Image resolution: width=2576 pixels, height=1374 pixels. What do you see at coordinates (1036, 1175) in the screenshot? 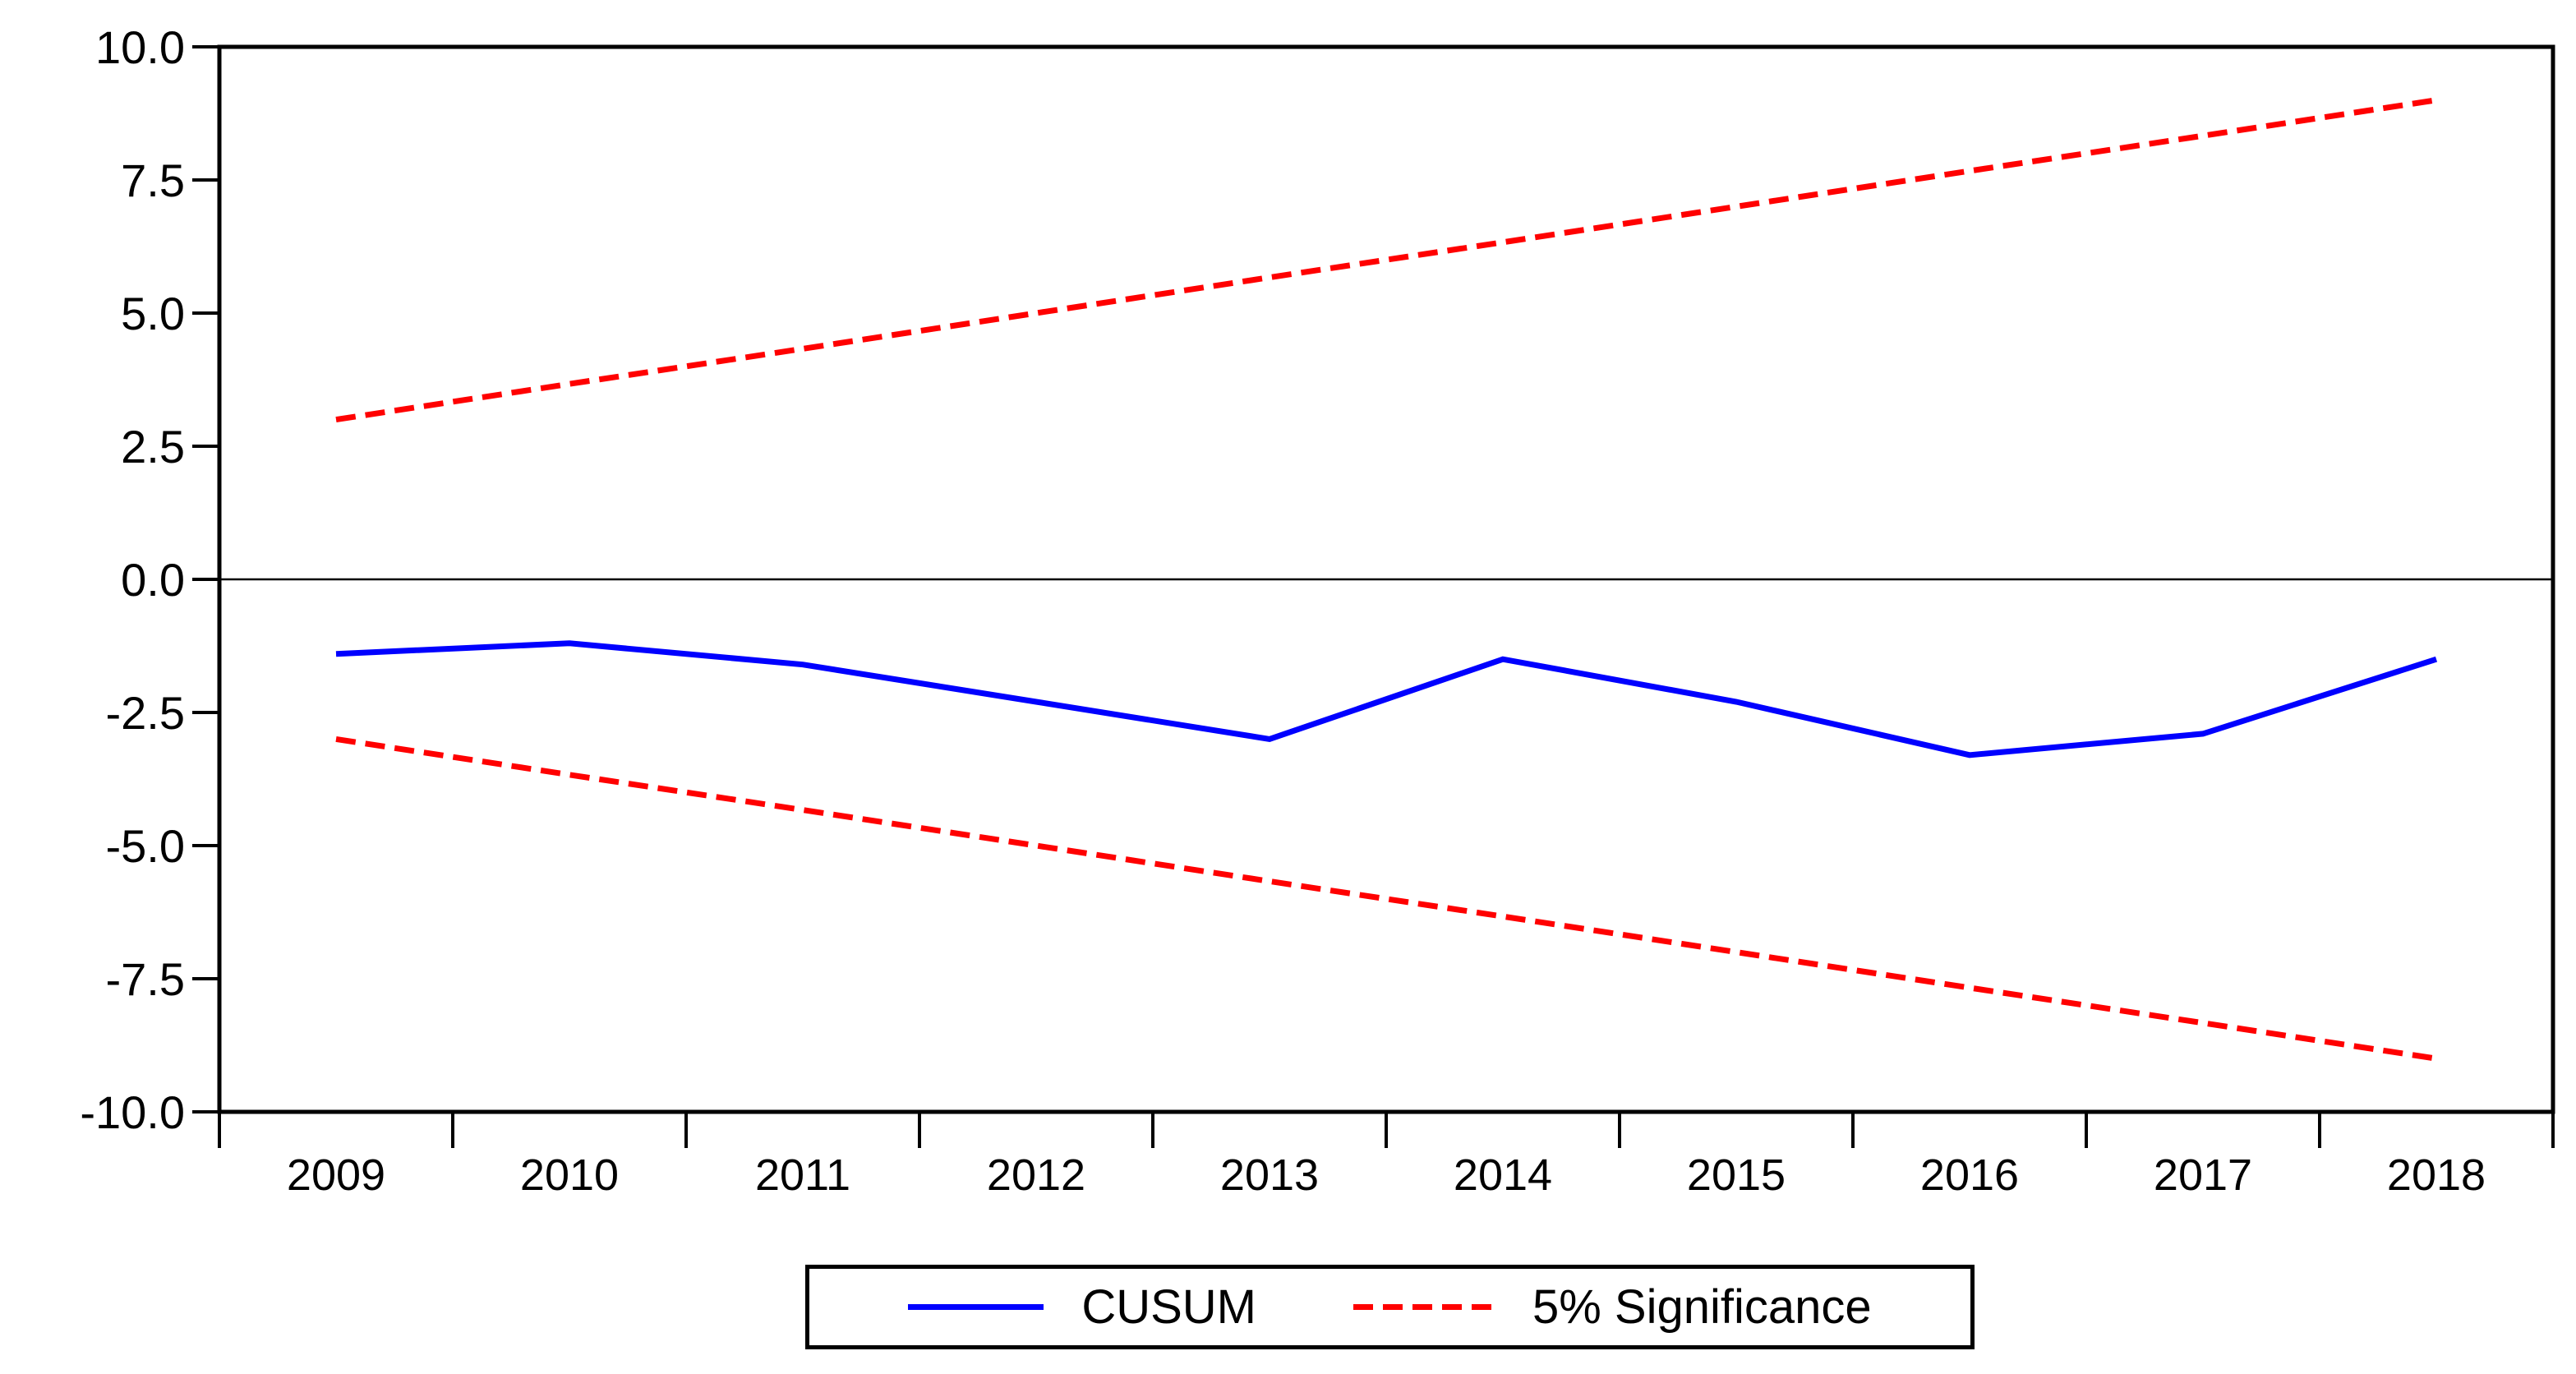
I see `x-axis-year-label: 2012` at bounding box center [1036, 1175].